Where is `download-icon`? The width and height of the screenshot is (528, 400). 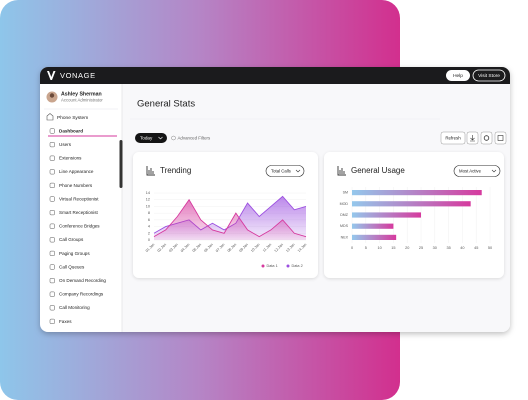 download-icon is located at coordinates (472, 138).